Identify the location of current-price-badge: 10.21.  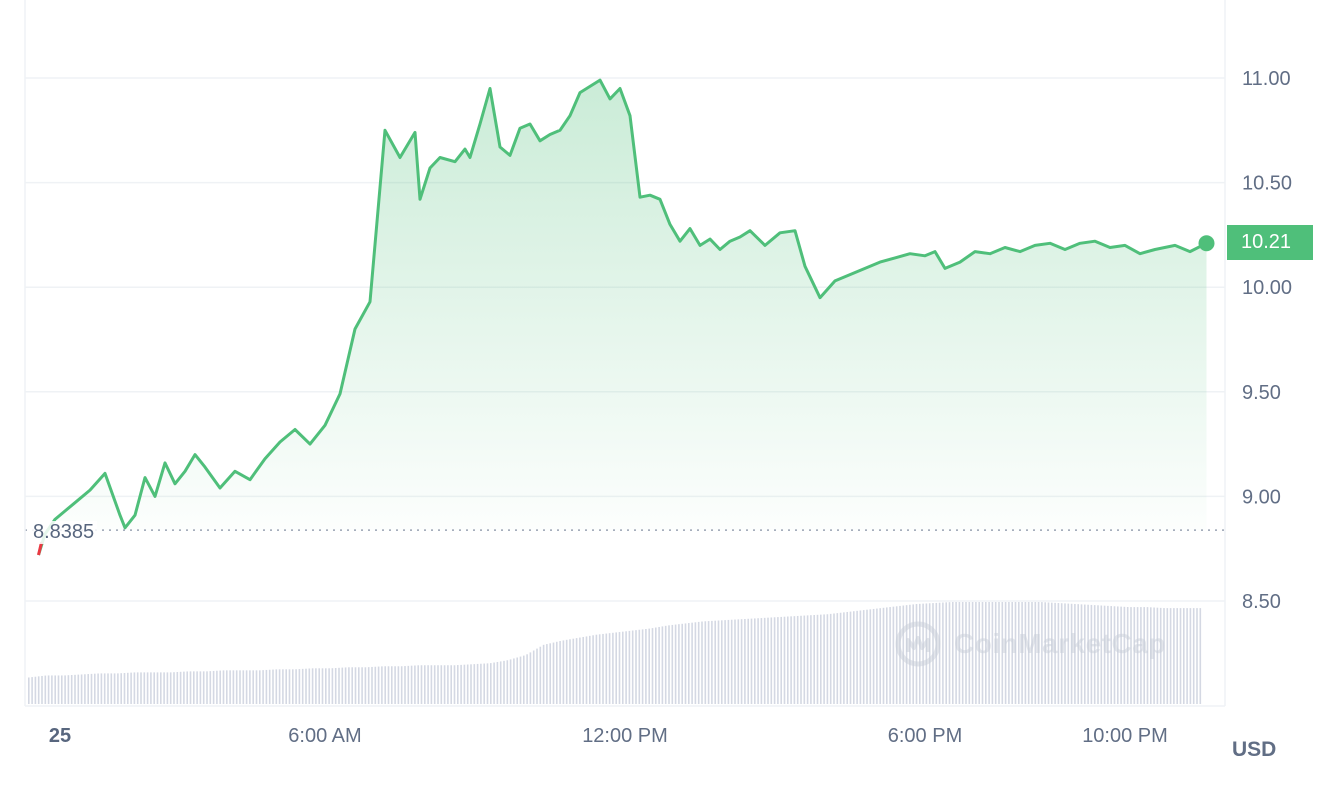
(1270, 242).